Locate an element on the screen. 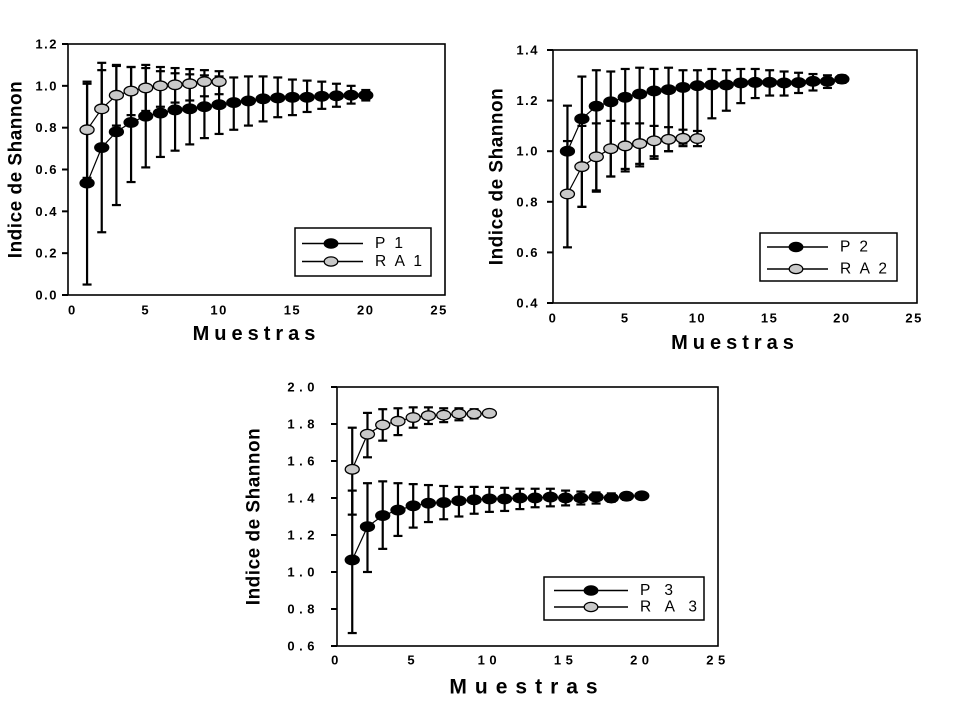  legend-label: R A 3 is located at coordinates (671, 607).